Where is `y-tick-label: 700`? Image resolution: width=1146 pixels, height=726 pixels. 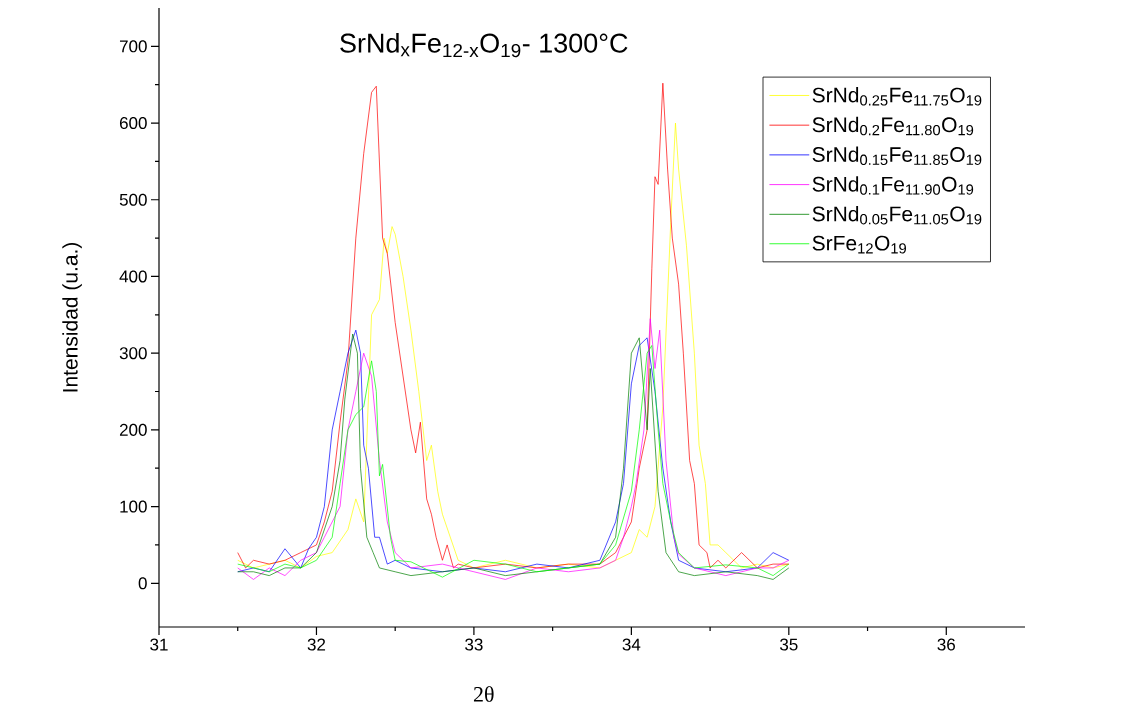 y-tick-label: 700 is located at coordinates (133, 46).